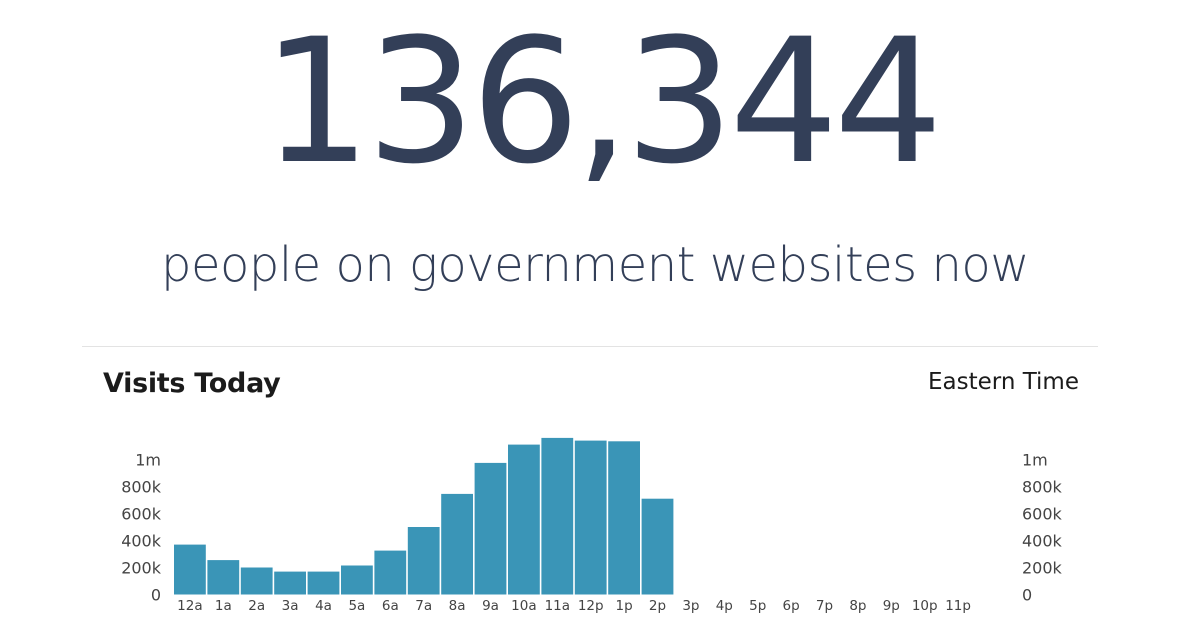 This screenshot has width=1200, height=630. Describe the element at coordinates (724, 606) in the screenshot. I see `x-tick-label: 4p` at that location.